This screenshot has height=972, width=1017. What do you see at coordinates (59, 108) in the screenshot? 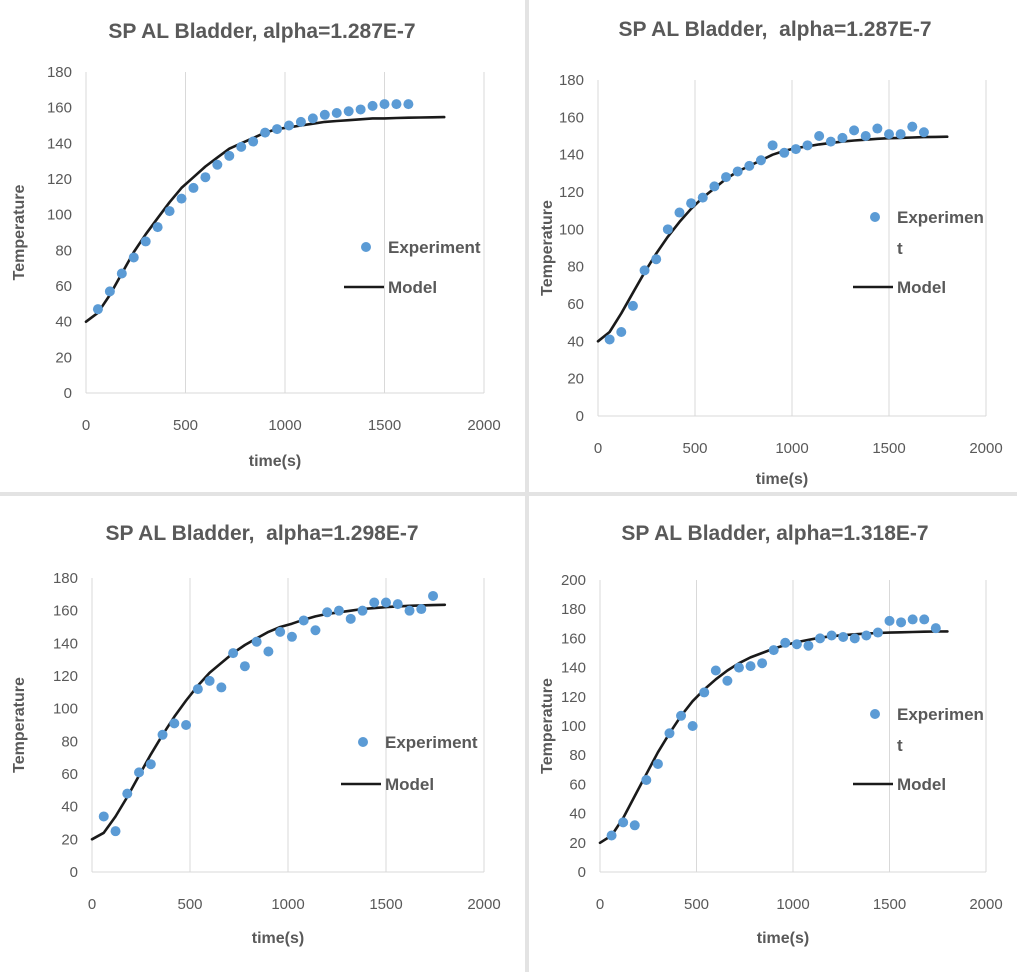
I see `y-tick-label: 160` at bounding box center [59, 108].